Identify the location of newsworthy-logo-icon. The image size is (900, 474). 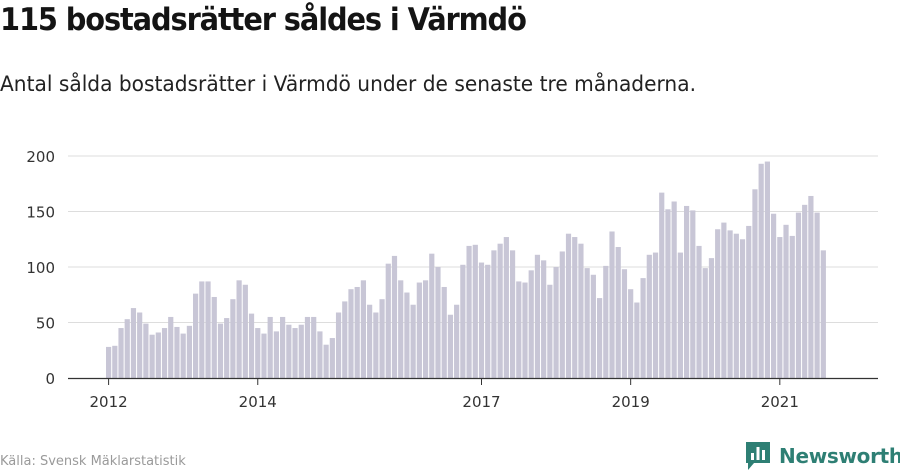
(758, 456).